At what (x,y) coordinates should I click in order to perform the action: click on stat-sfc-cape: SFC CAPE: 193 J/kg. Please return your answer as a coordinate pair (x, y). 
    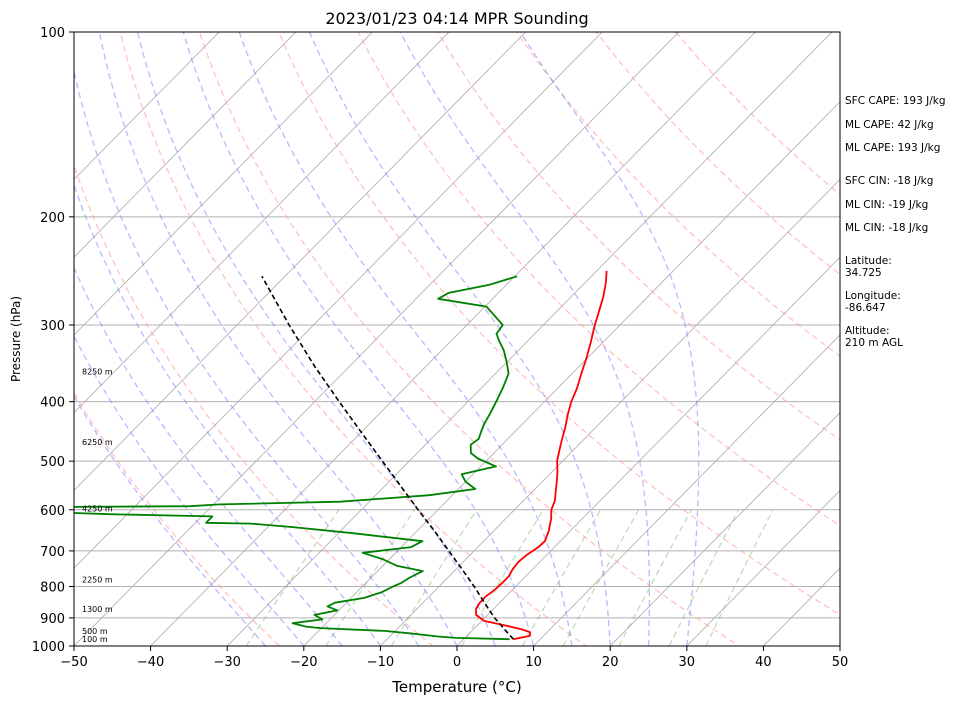
    Looking at the image, I should click on (895, 101).